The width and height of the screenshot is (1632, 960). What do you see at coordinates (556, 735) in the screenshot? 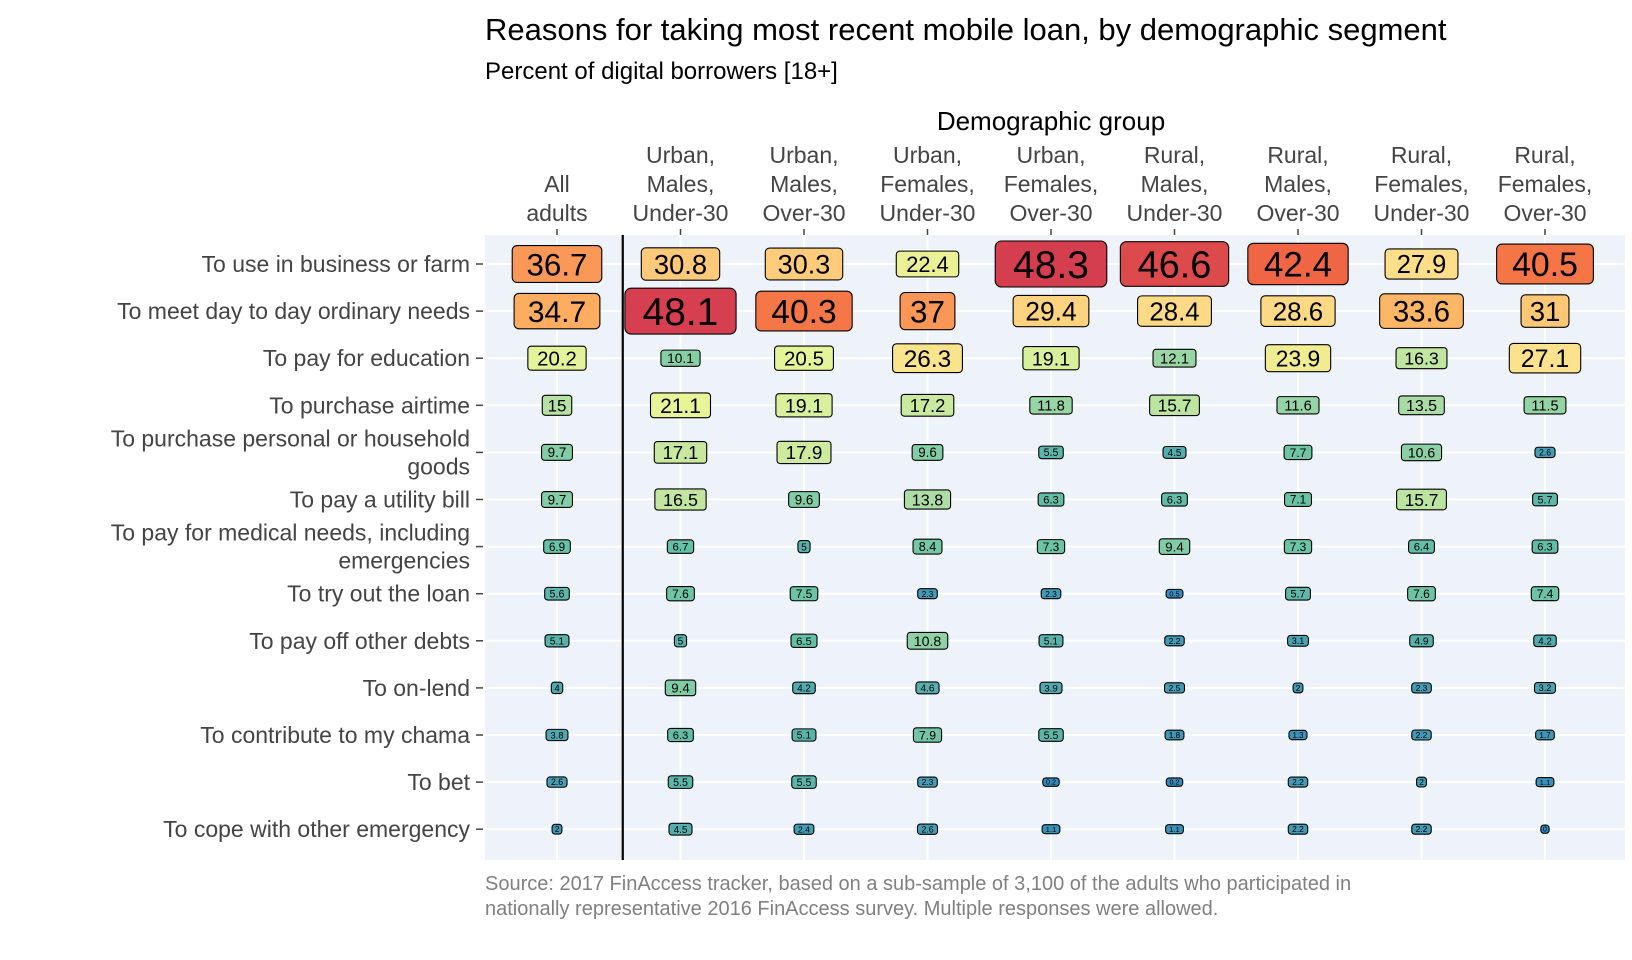
I see `value-label: 3.8` at bounding box center [556, 735].